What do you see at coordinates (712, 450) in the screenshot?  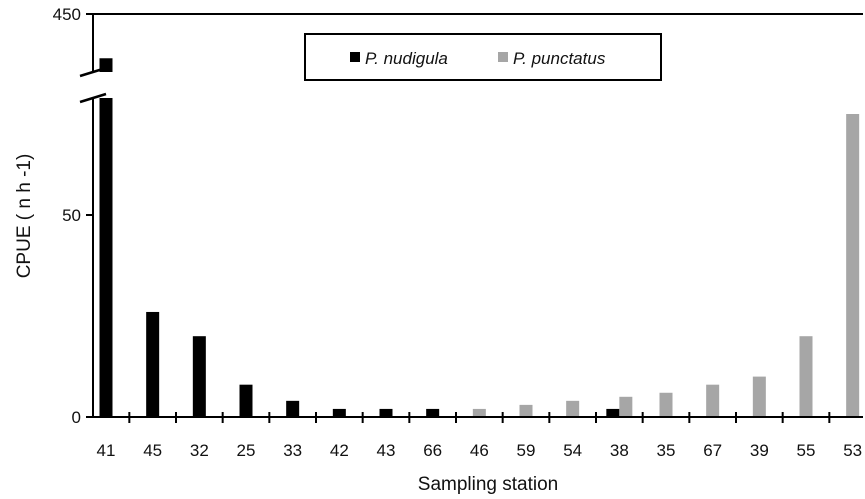 I see `x-tick-label-67: 67` at bounding box center [712, 450].